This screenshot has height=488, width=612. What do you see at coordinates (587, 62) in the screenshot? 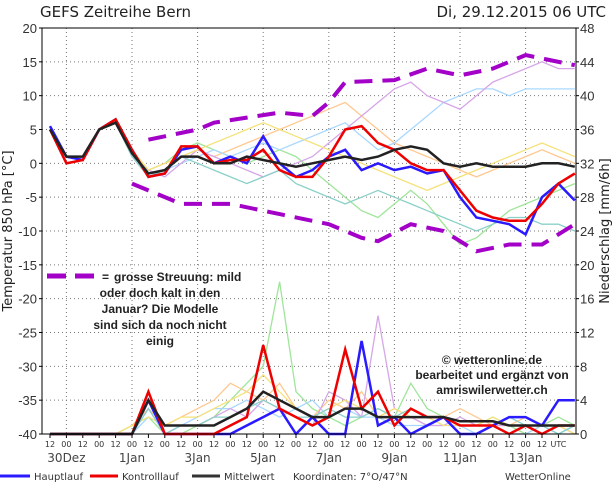
I see `y2-tick-label: 44` at bounding box center [587, 62].